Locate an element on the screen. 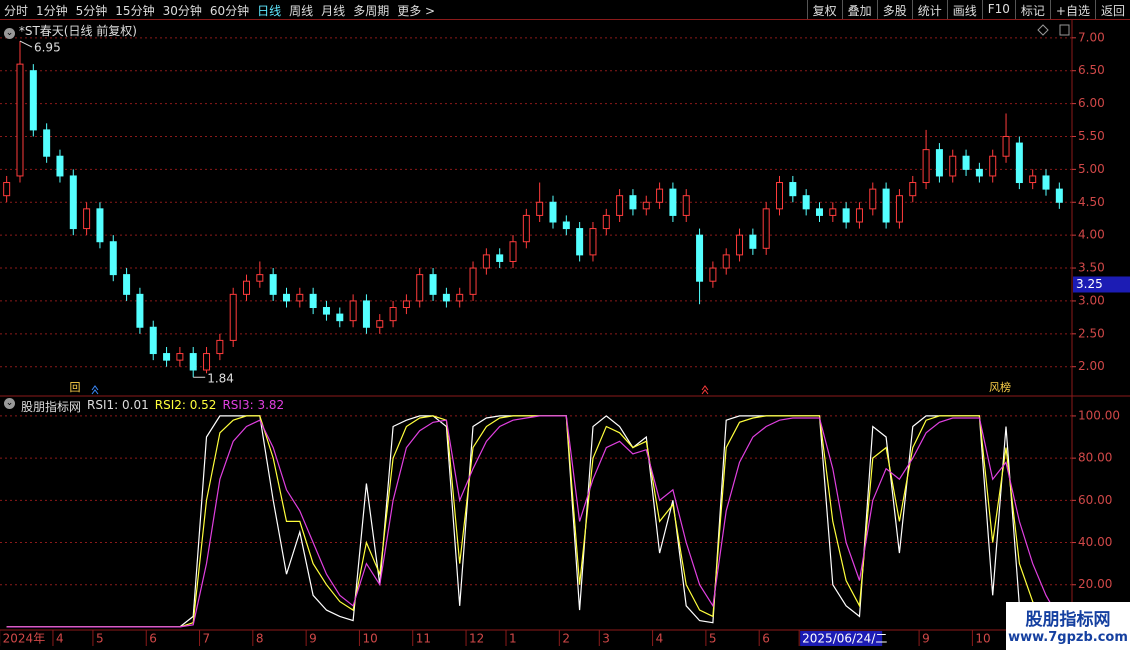 The height and width of the screenshot is (650, 1130). y-tick-label: 100.00 is located at coordinates (1099, 415).